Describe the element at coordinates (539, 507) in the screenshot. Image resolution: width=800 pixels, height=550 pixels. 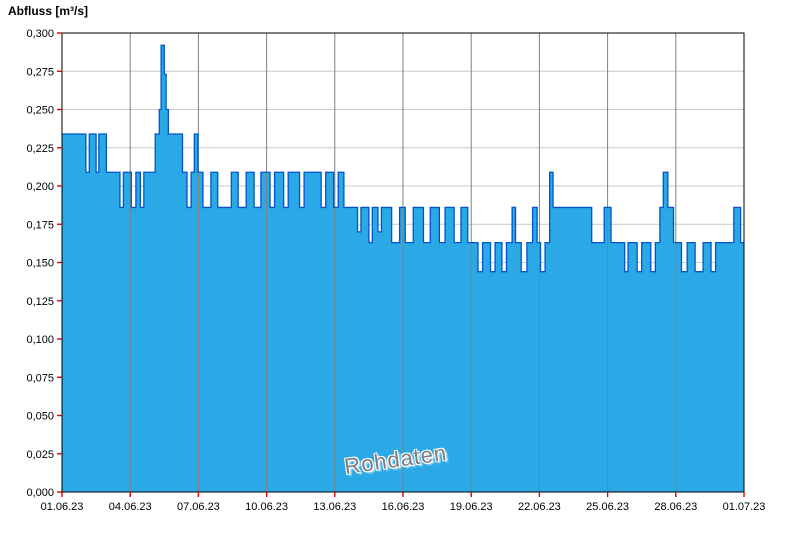
I see `svg-text: 22.06.23` at that location.